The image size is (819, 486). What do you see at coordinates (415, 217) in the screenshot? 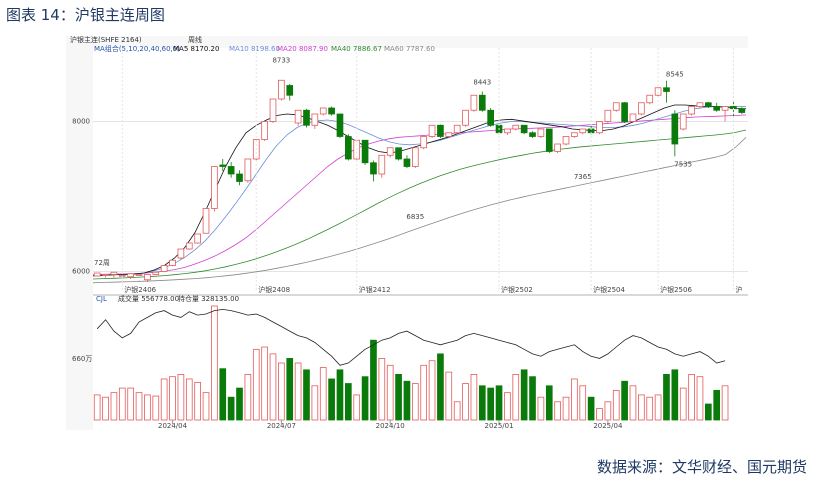
I see `price-annotation: 6835` at bounding box center [415, 217].